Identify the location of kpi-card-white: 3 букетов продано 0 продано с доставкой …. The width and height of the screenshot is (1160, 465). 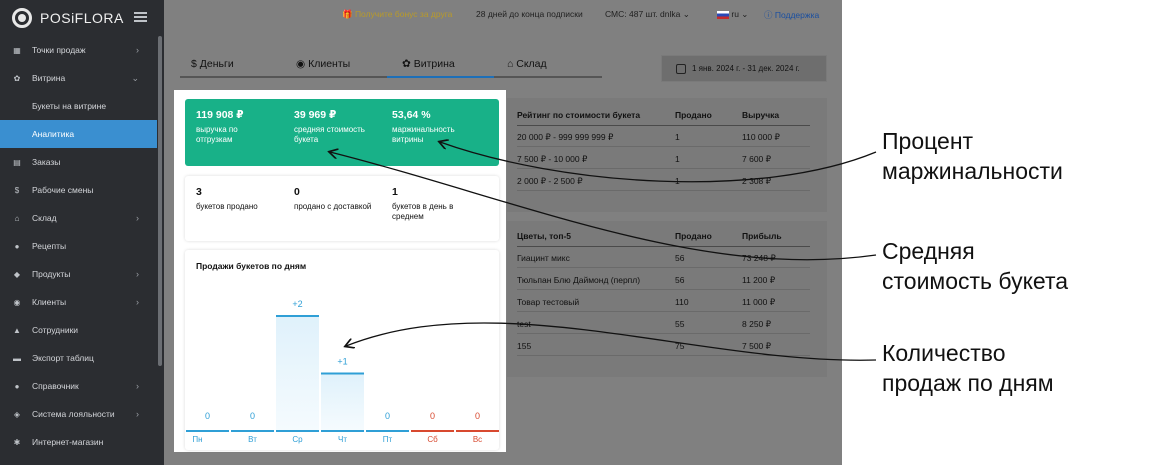
(342, 208).